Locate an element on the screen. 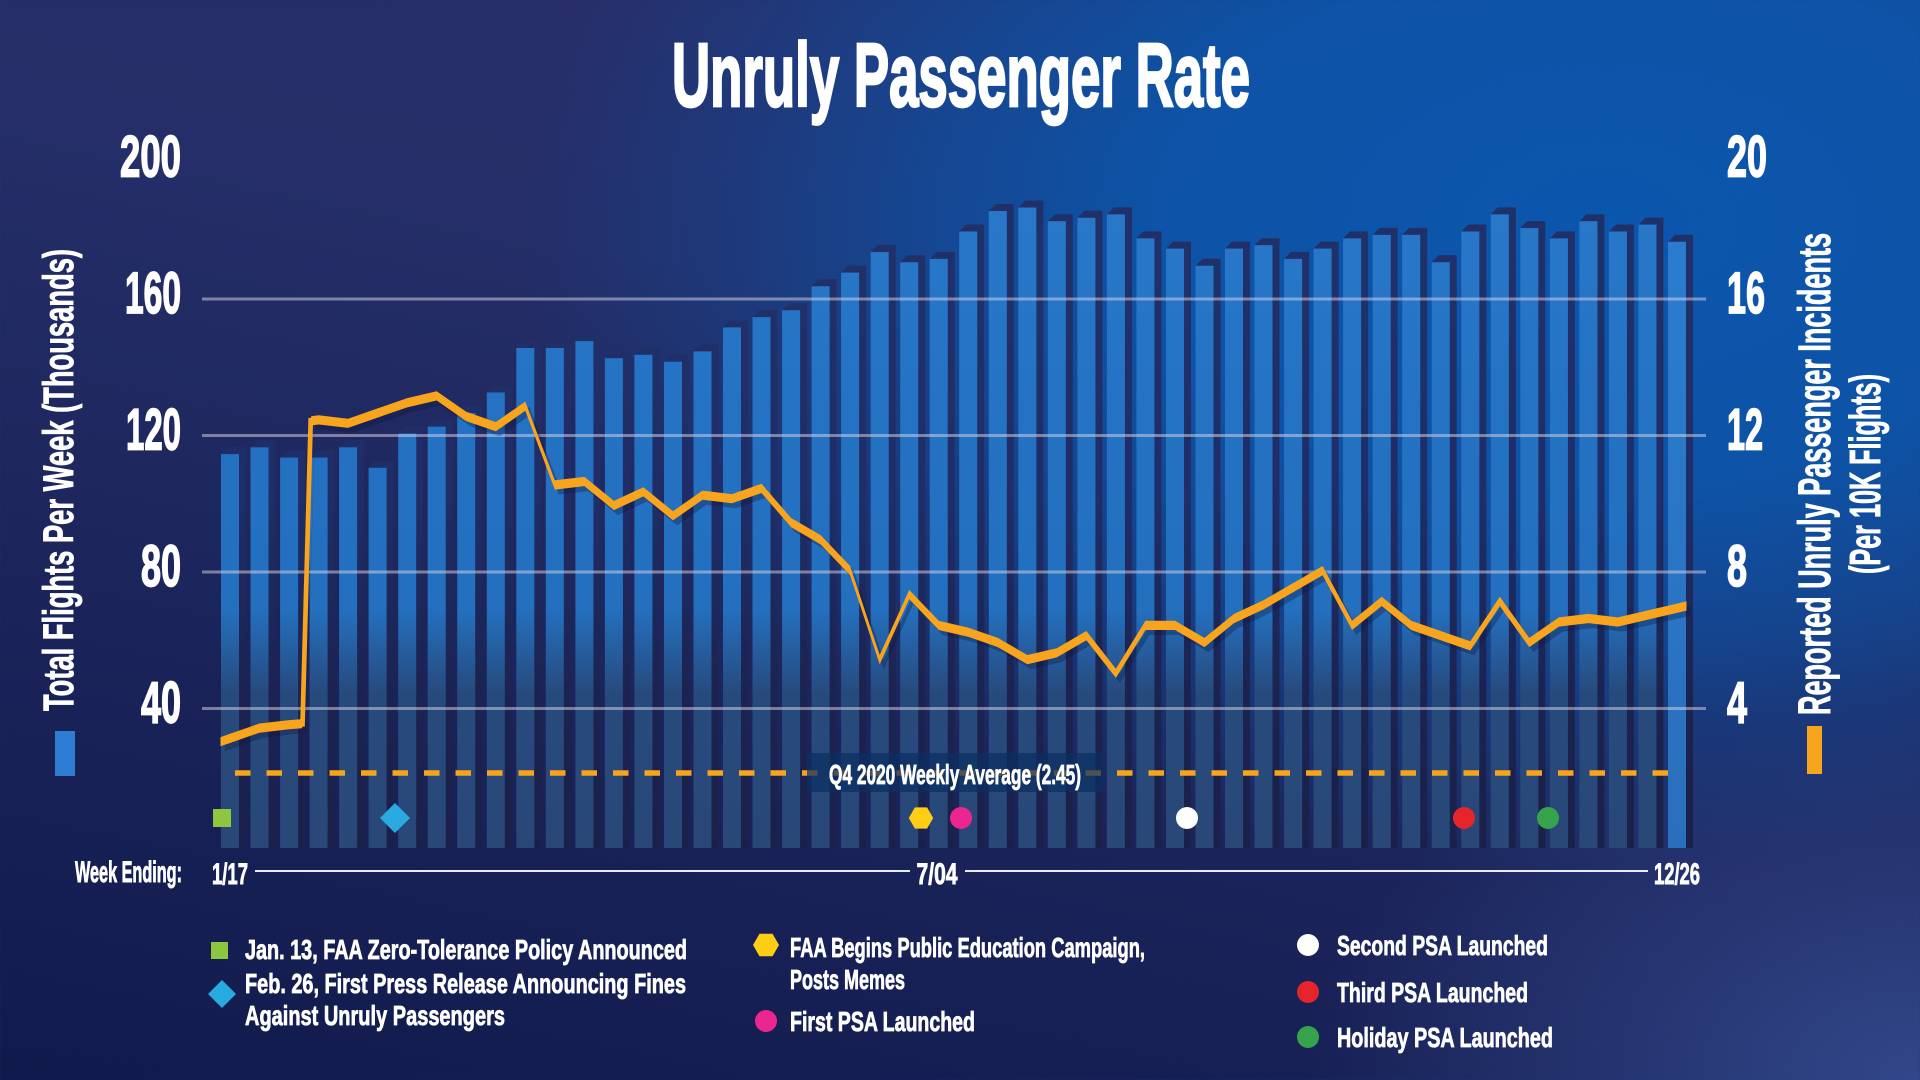 Image resolution: width=1920 pixels, height=1080 pixels. svg-text: Week Ending: is located at coordinates (128, 872).